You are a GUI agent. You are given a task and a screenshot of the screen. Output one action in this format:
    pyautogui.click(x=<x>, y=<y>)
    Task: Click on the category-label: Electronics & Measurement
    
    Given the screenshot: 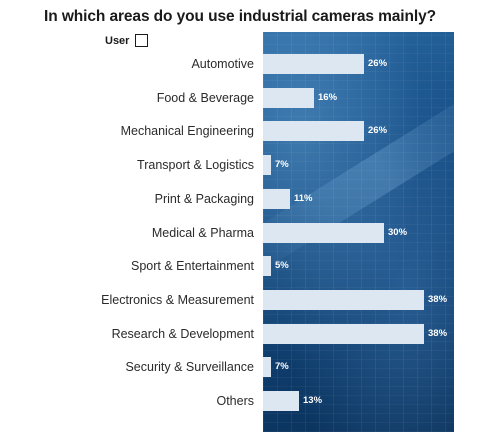 What is the action you would take?
    pyautogui.click(x=177, y=300)
    